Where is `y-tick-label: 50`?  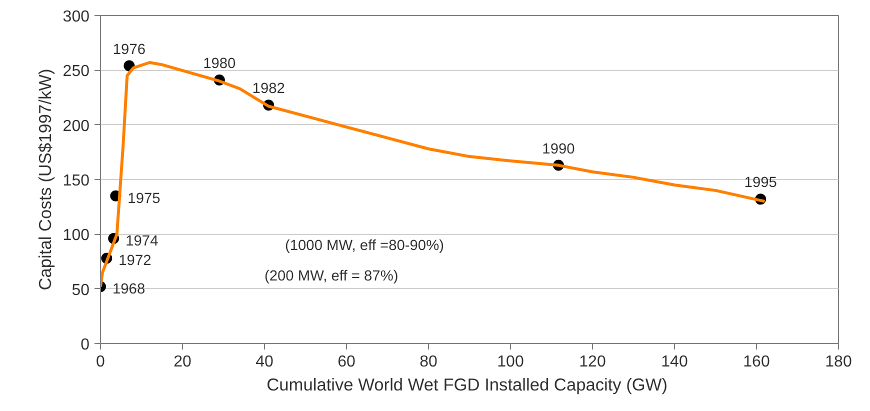 y-tick-label: 50 is located at coordinates (81, 290).